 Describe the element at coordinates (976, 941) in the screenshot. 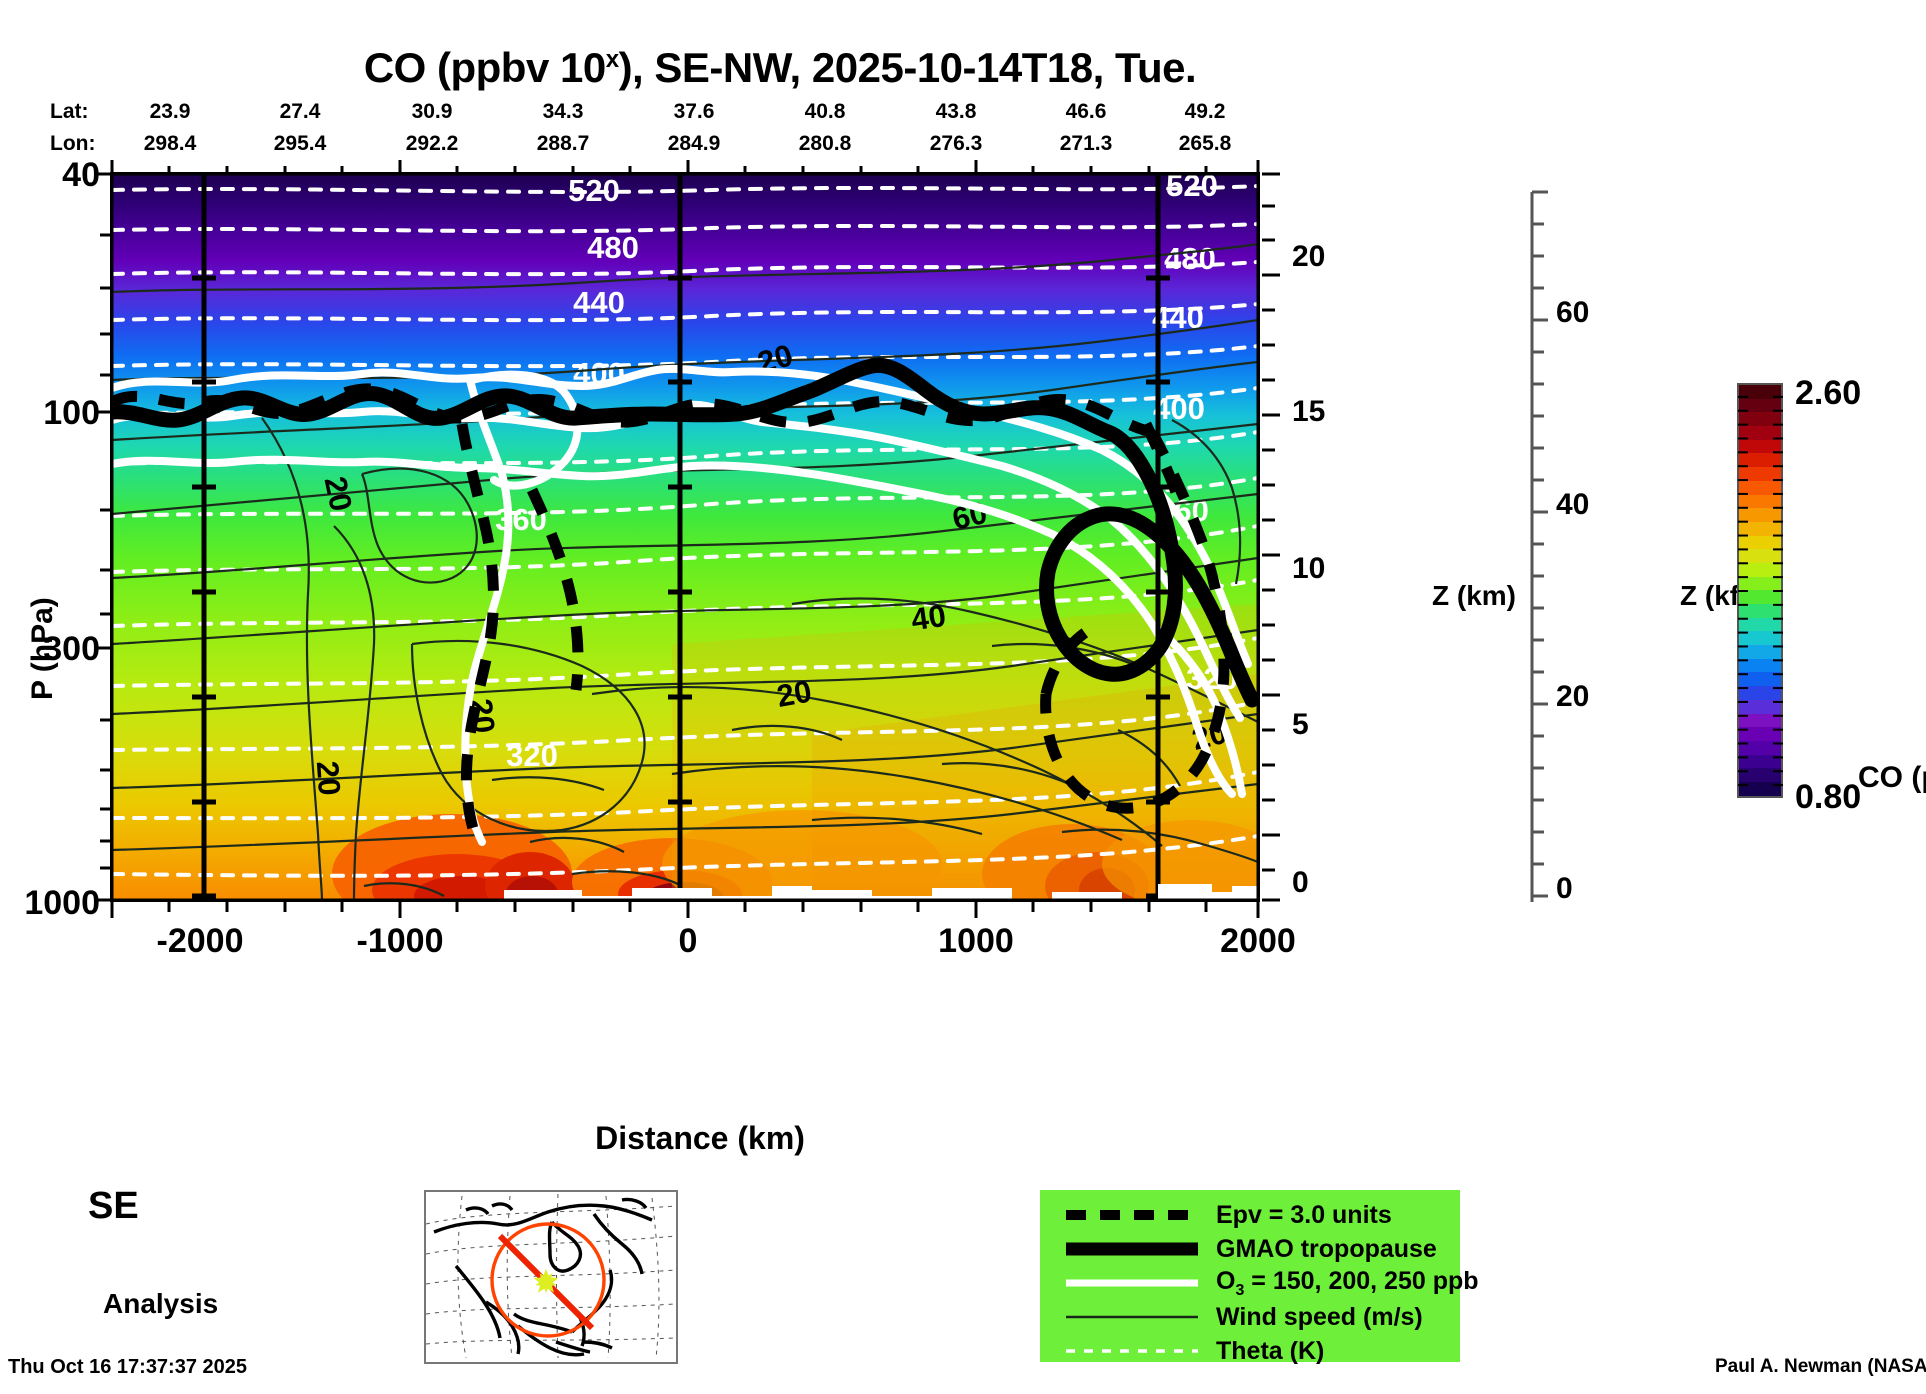

I see `x-axis-tick: 1000` at that location.